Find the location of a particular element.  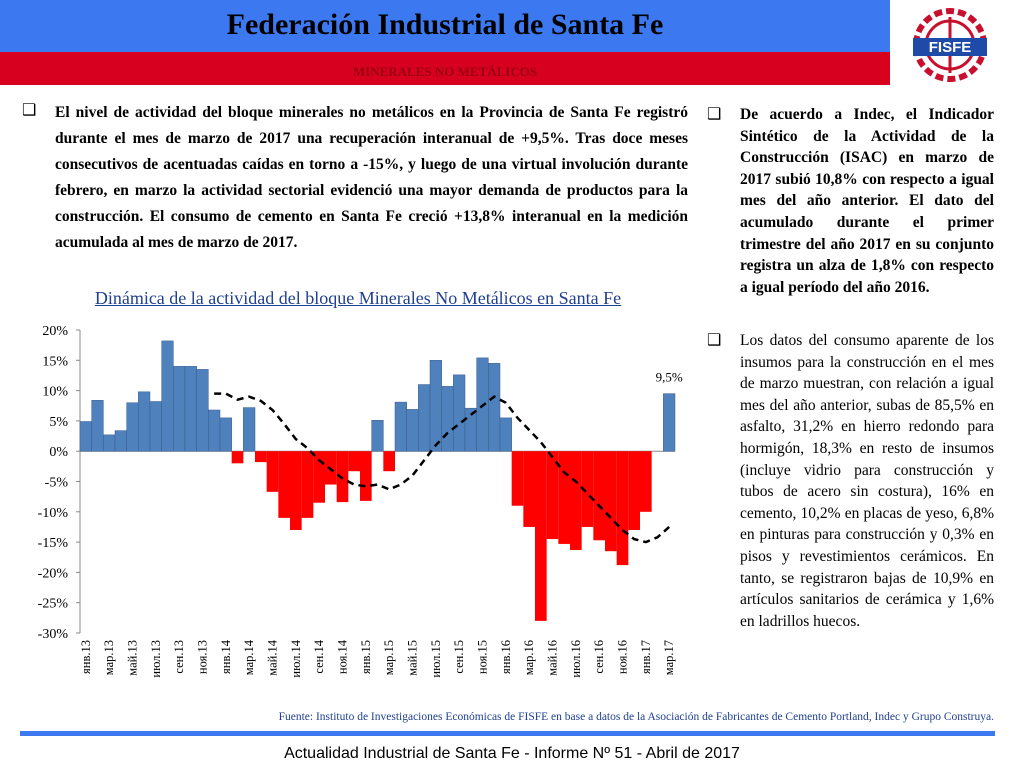

annotation: 9,5% is located at coordinates (669, 377).